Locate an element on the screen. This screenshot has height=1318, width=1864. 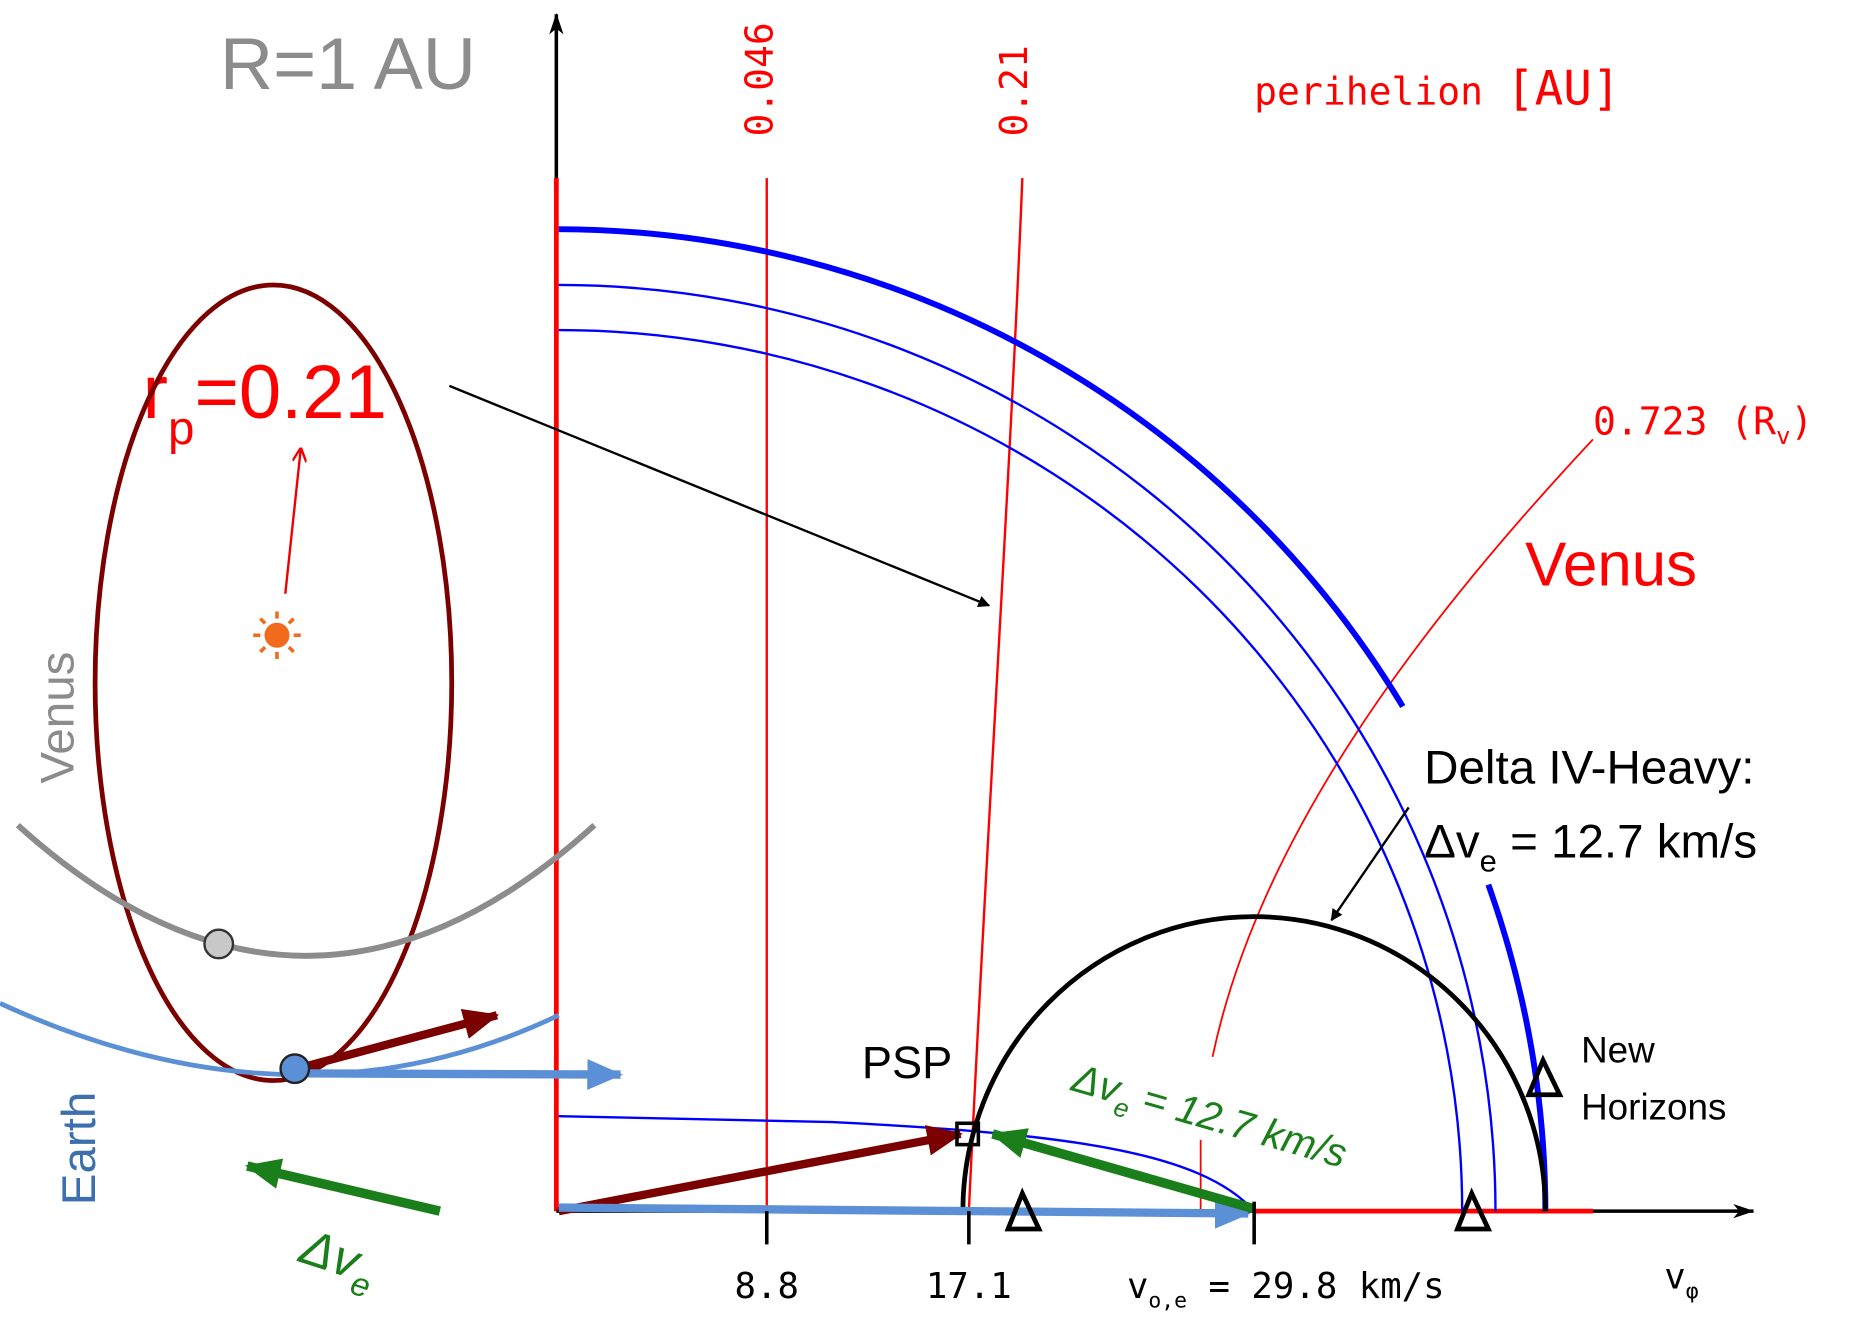
label-part: = 12.7 km/s is located at coordinates (1627, 841).